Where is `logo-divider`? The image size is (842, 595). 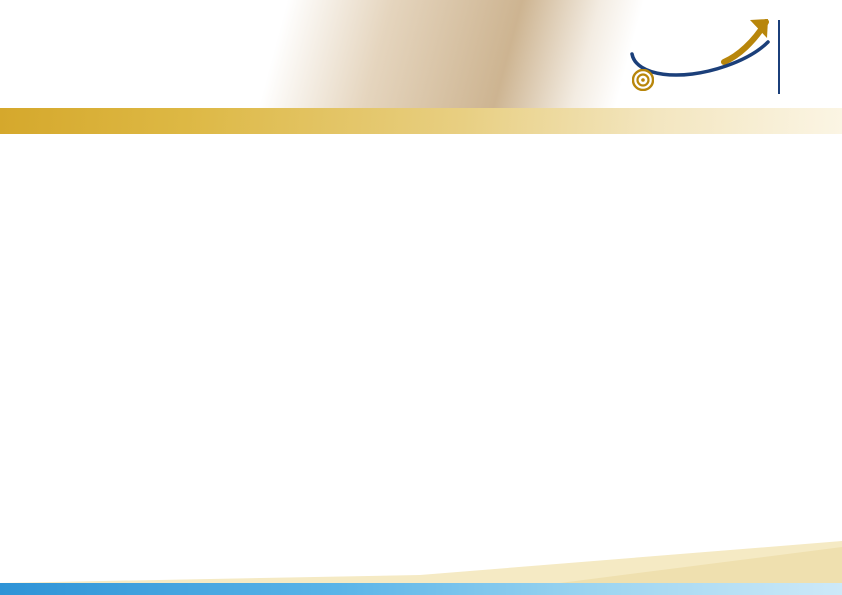
logo-divider is located at coordinates (779, 57).